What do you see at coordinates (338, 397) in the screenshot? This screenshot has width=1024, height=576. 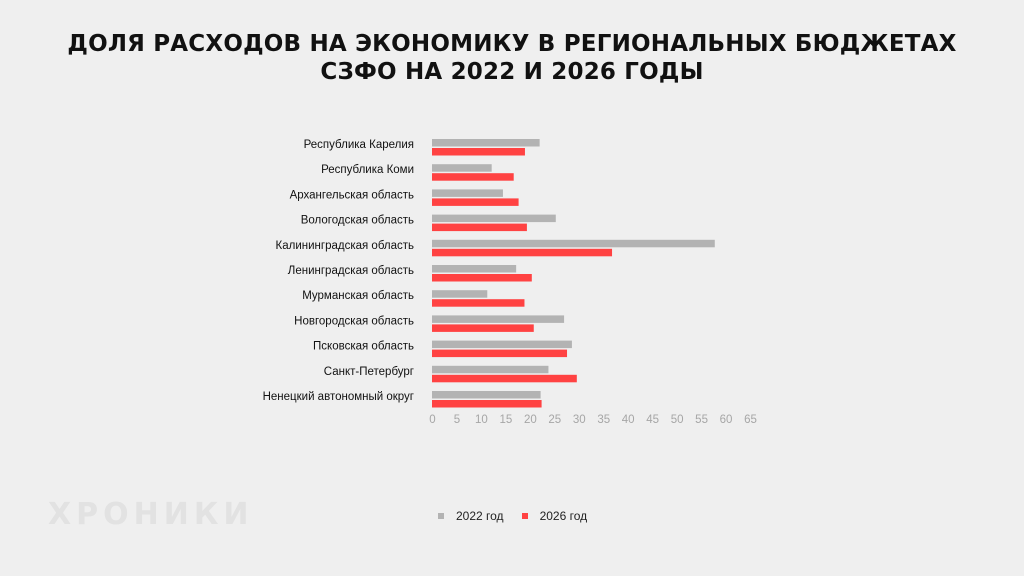 I see `category-label: Ненецкий автономный округ` at bounding box center [338, 397].